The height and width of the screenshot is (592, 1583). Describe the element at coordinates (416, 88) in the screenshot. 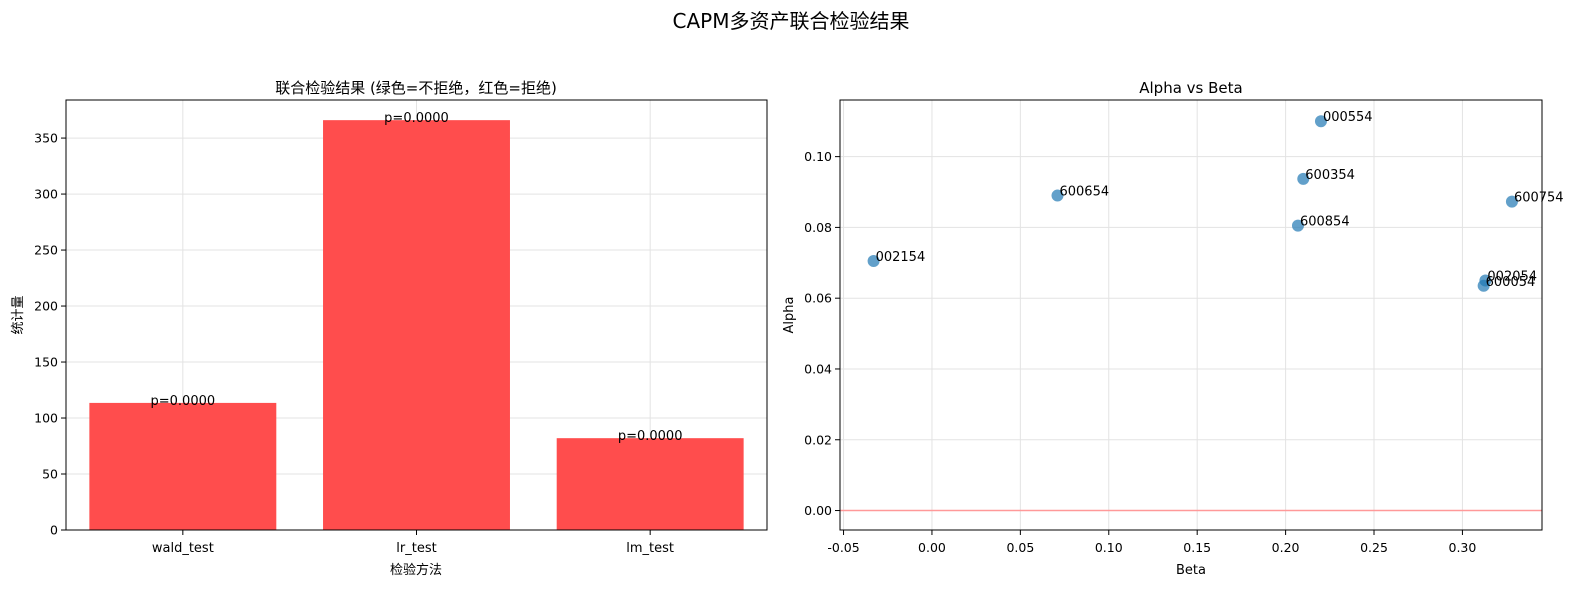

I see `bar-chart-title: 联合检验结果 (绿色=不拒绝，红色=拒绝)` at that location.